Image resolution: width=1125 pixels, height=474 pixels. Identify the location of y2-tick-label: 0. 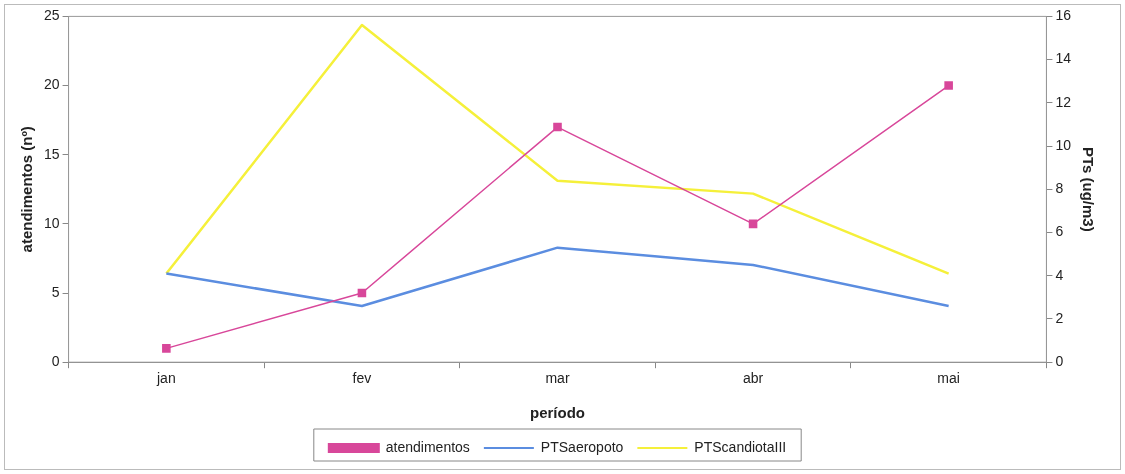
(1059, 361).